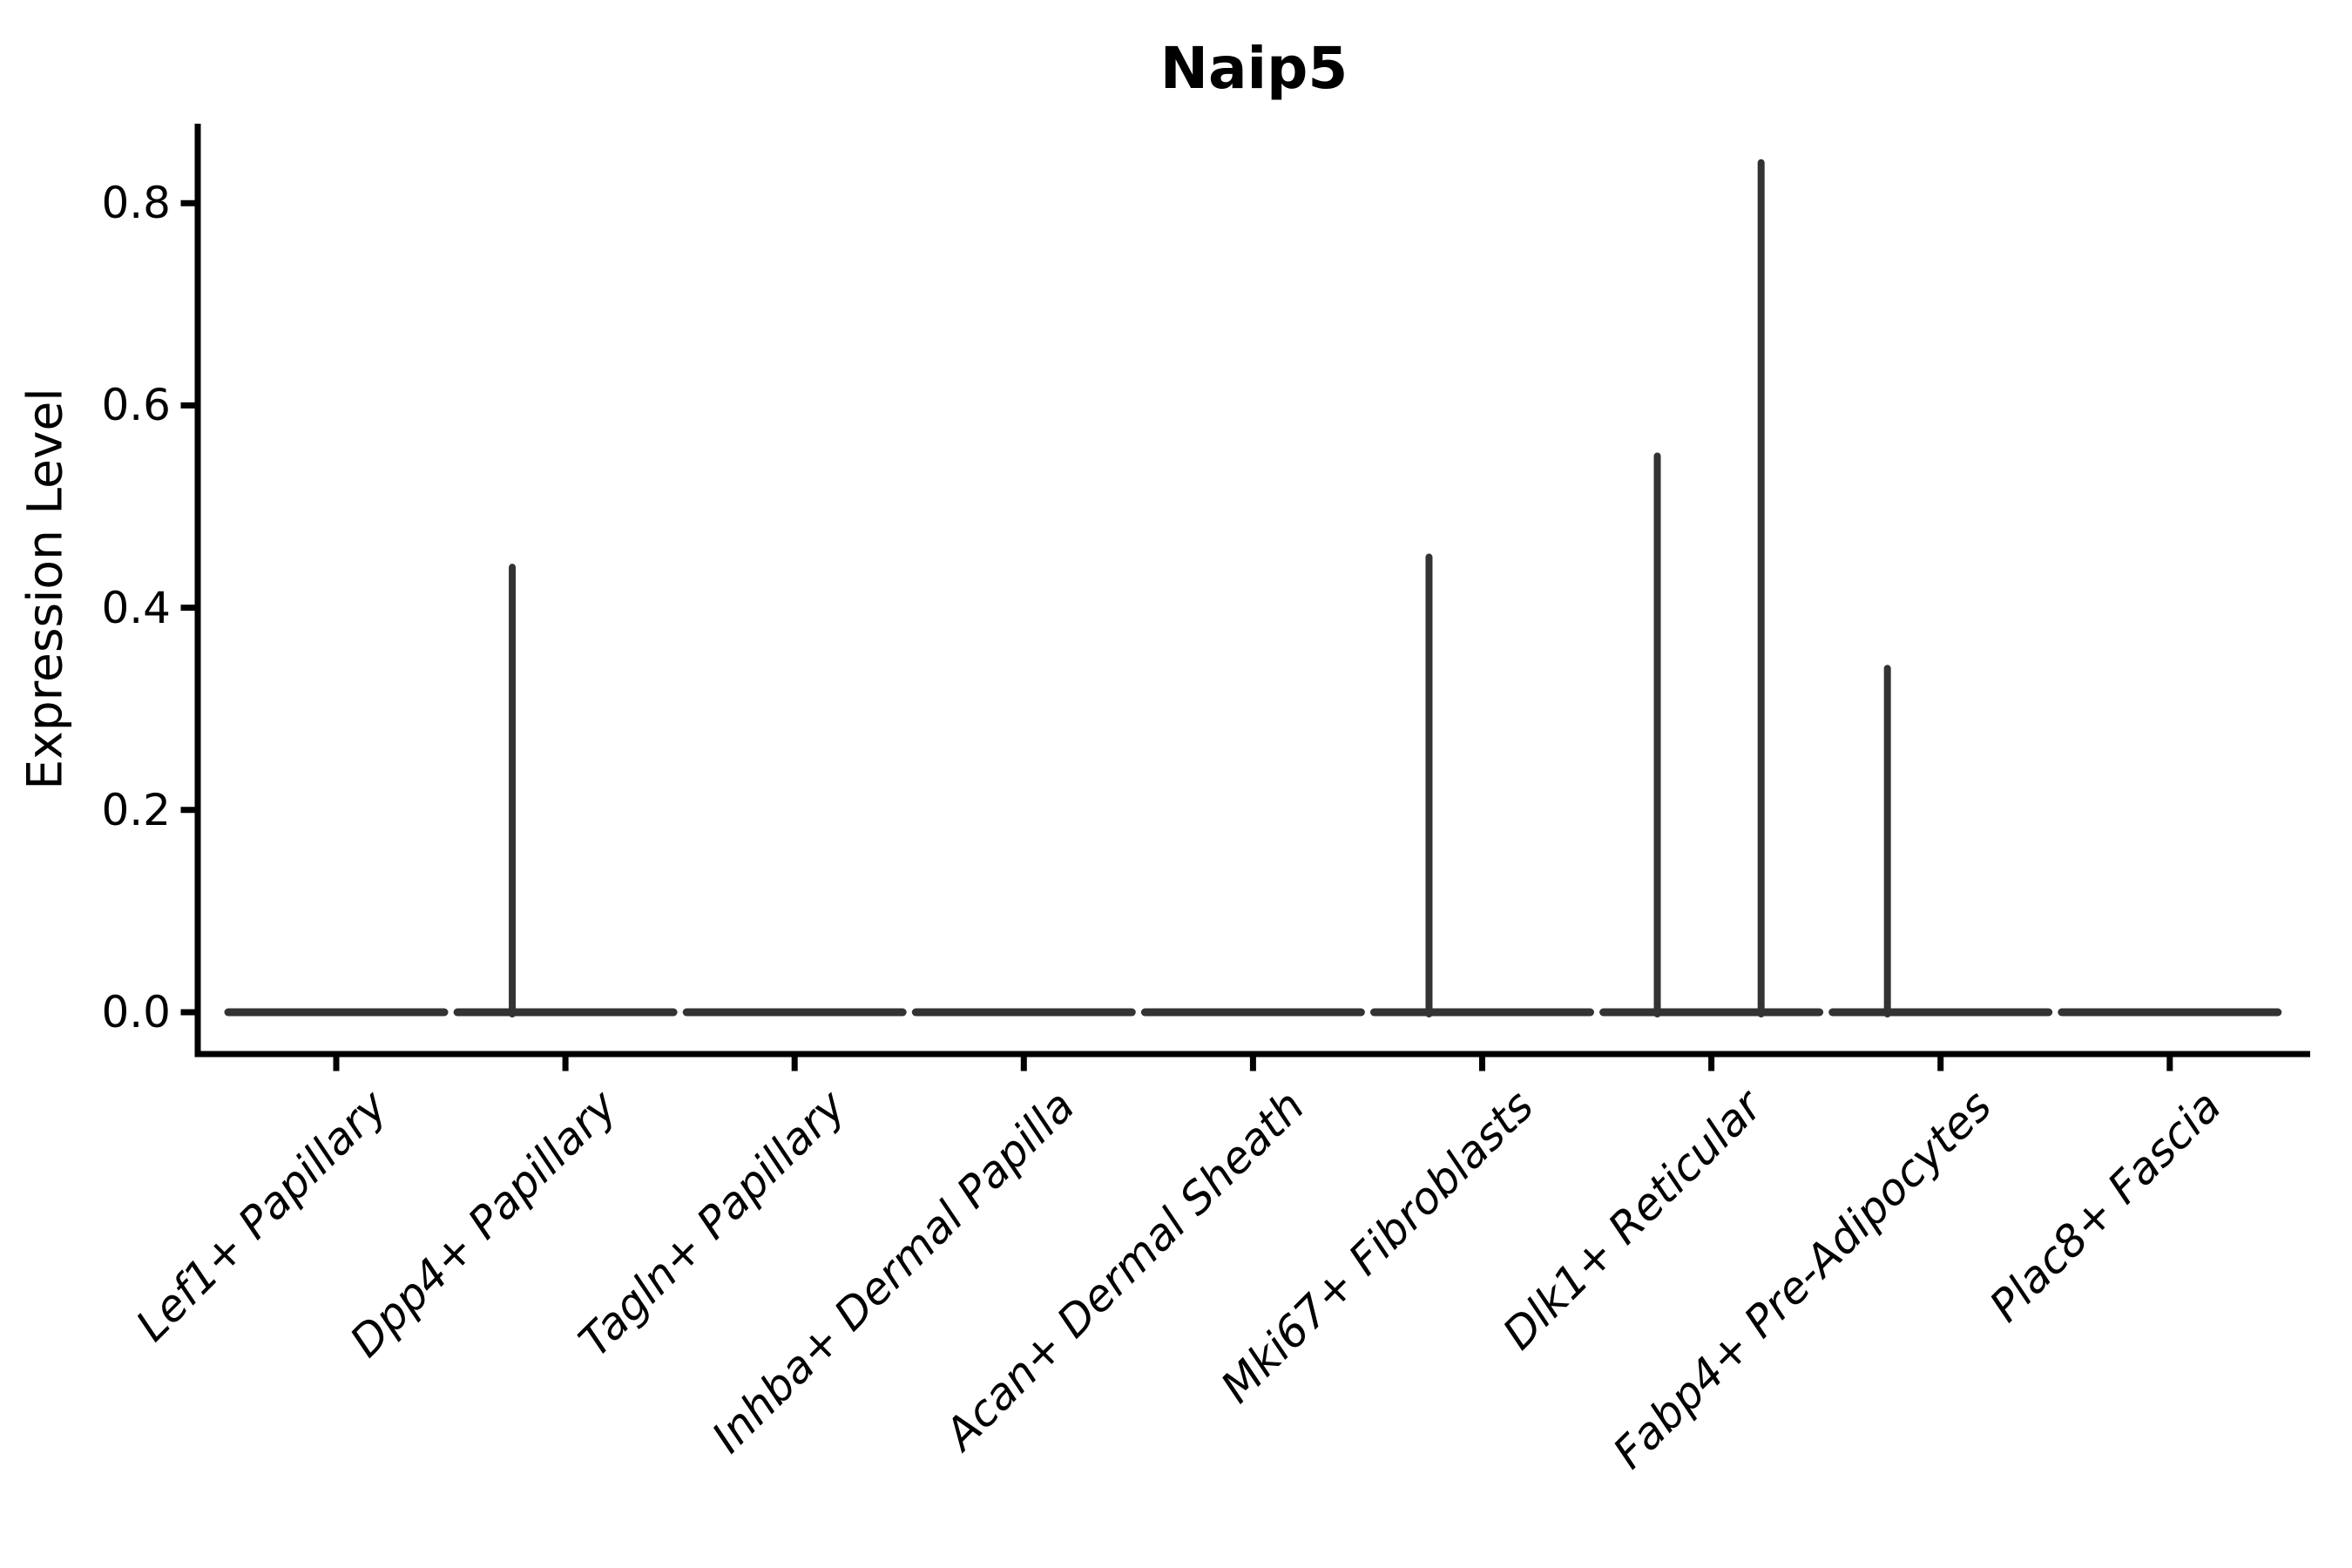  What do you see at coordinates (136, 608) in the screenshot?
I see `y-tick-label: 0.4` at bounding box center [136, 608].